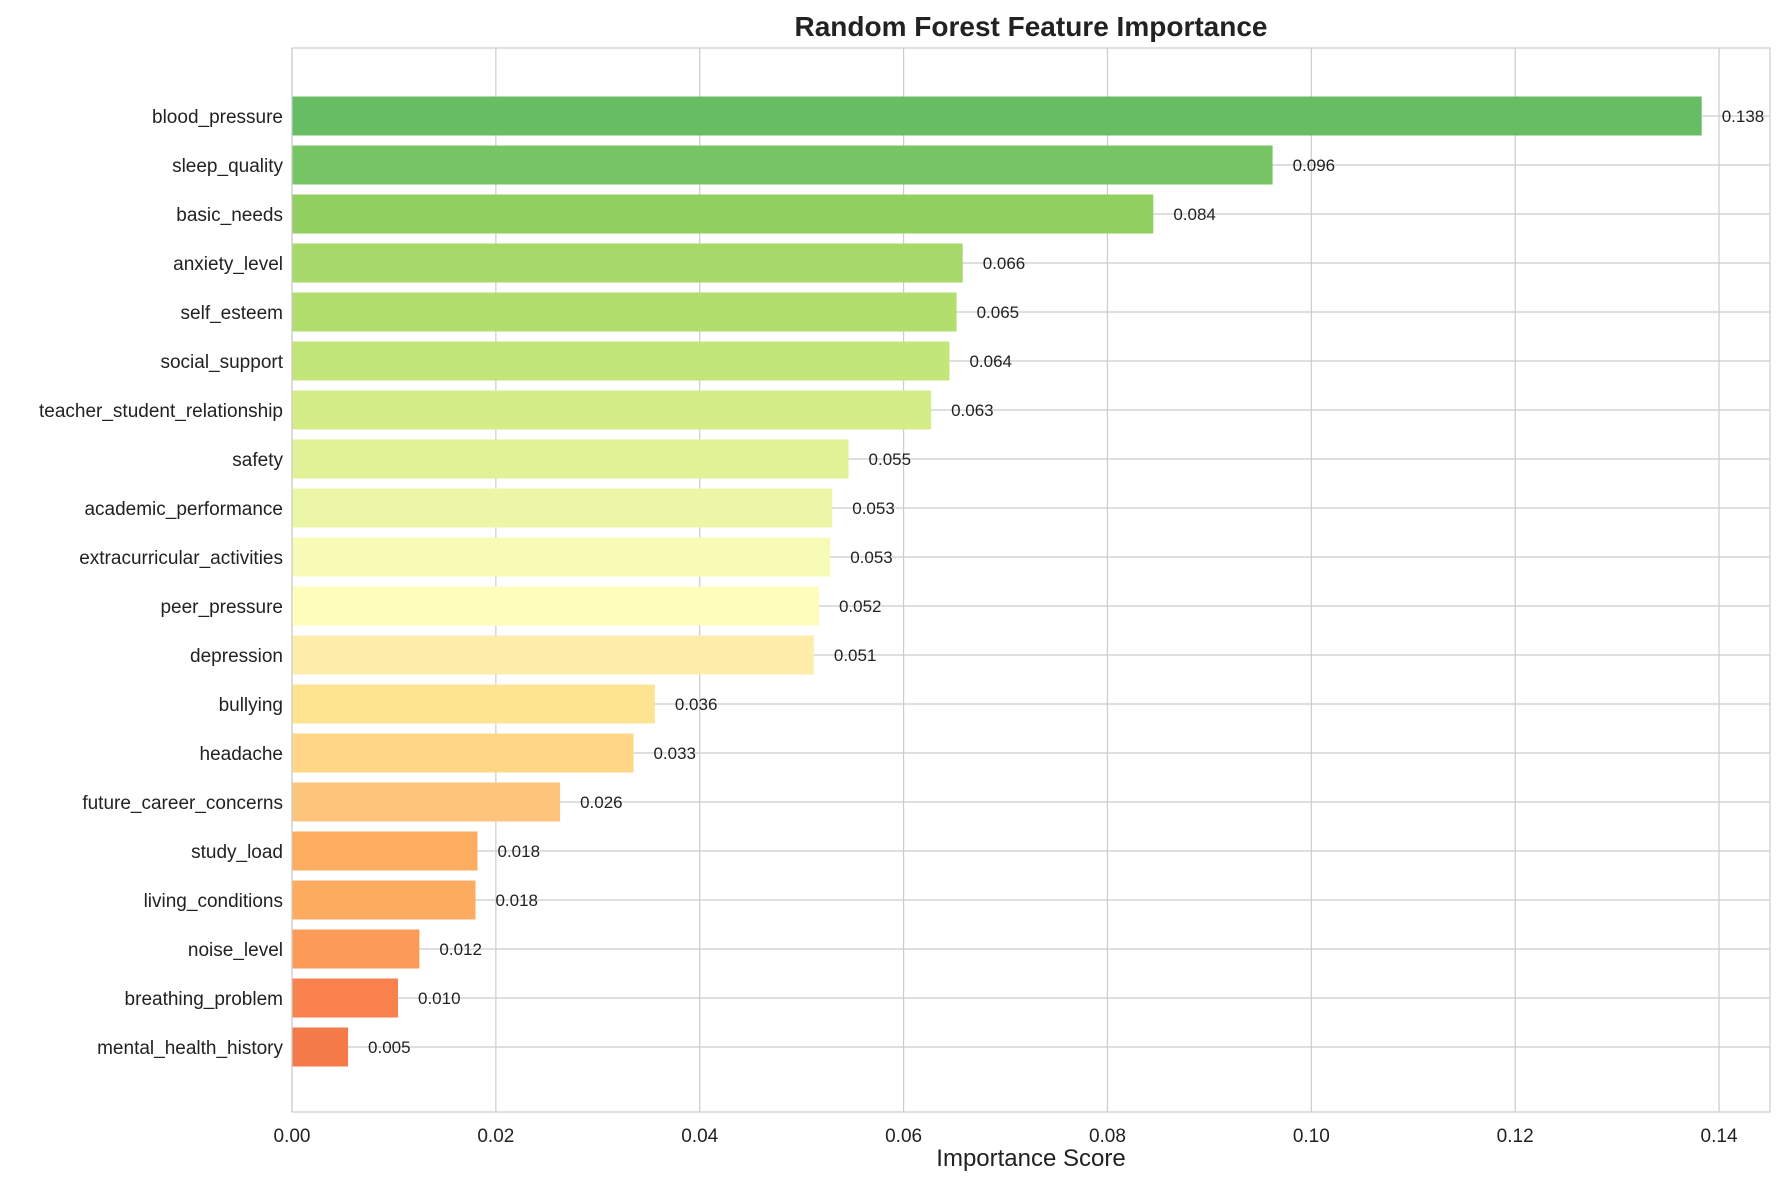 The image size is (1785, 1184). Describe the element at coordinates (229, 215) in the screenshot. I see `y-tick-label: basic_needs` at that location.